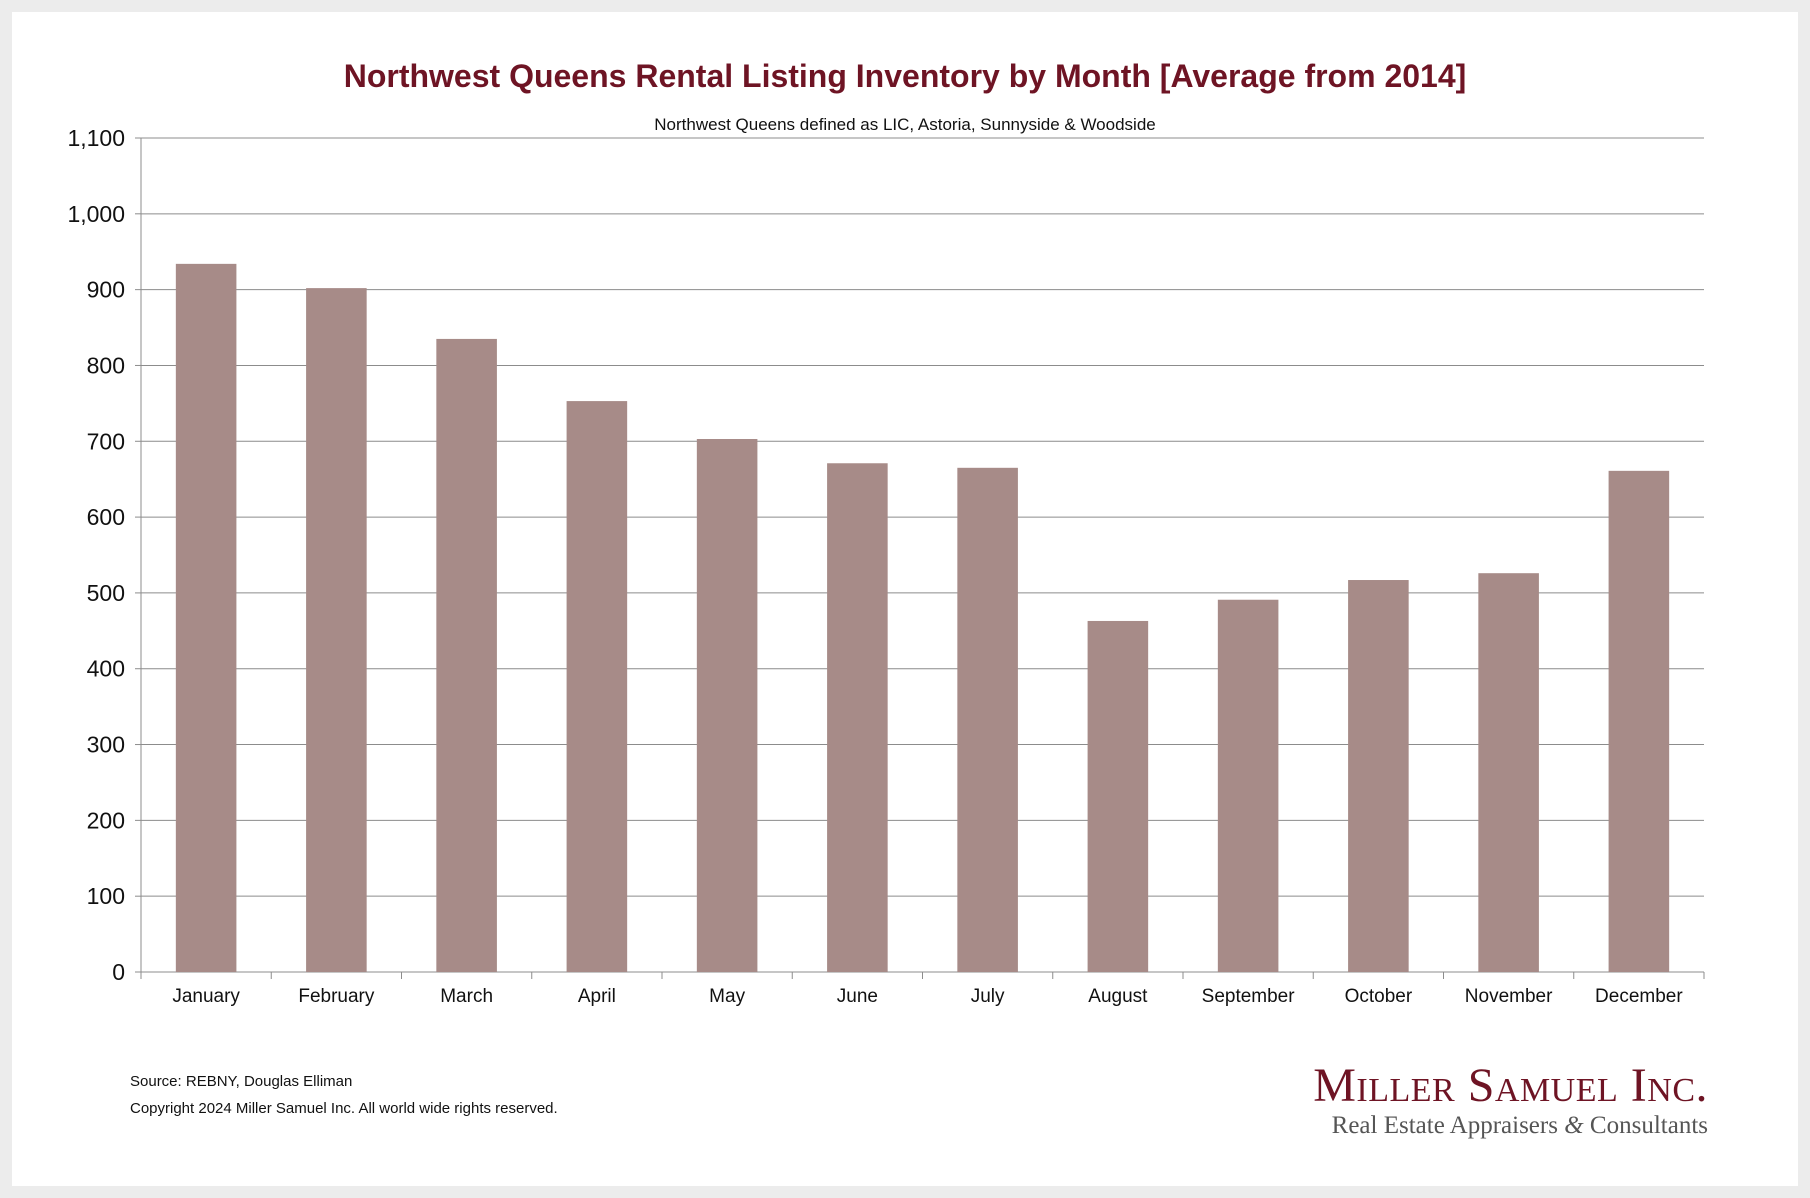  I want to click on x-tick-label-may: May, so click(727, 996).